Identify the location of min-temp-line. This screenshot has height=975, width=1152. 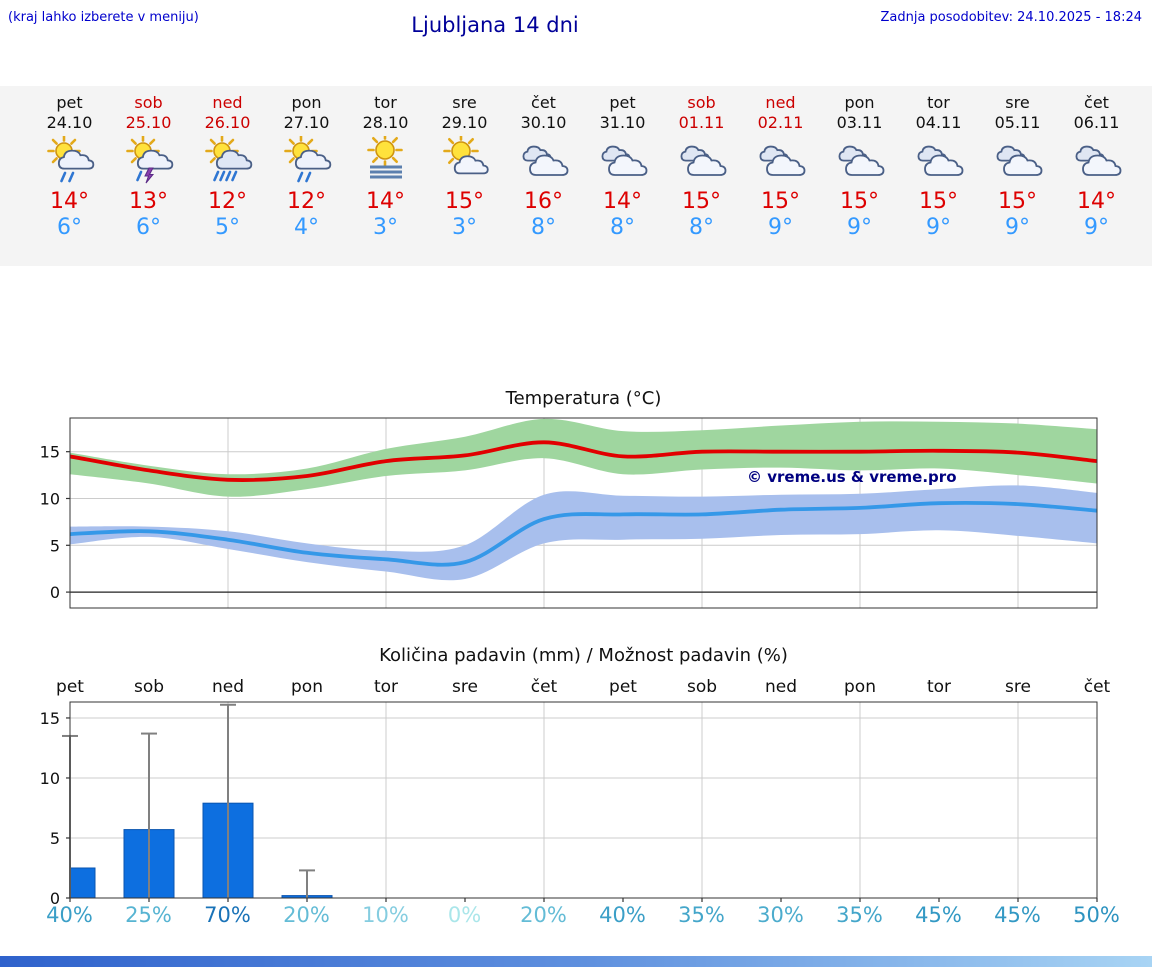
(583, 533).